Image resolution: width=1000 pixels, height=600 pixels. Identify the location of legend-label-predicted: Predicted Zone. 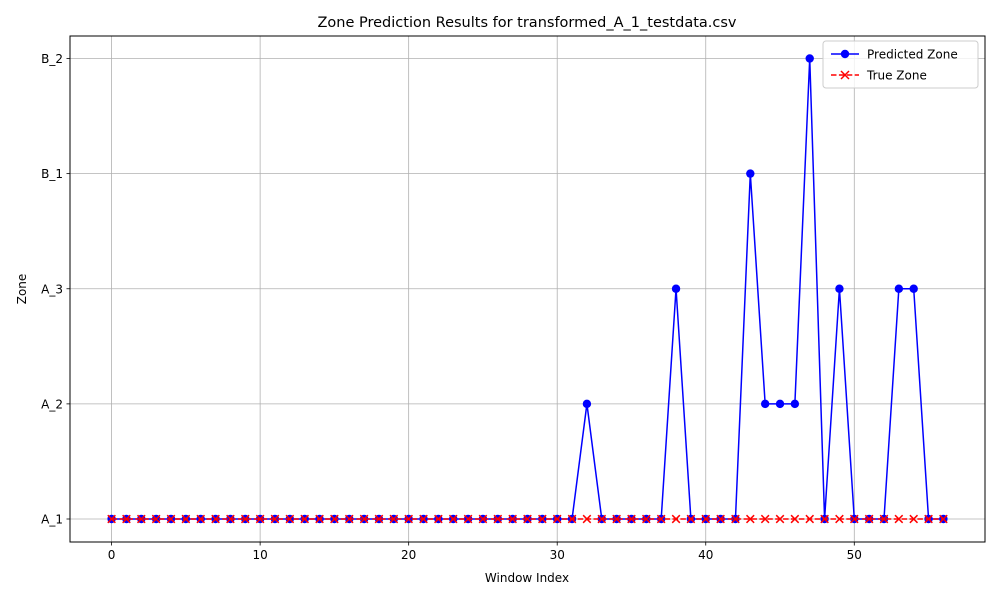
(912, 55).